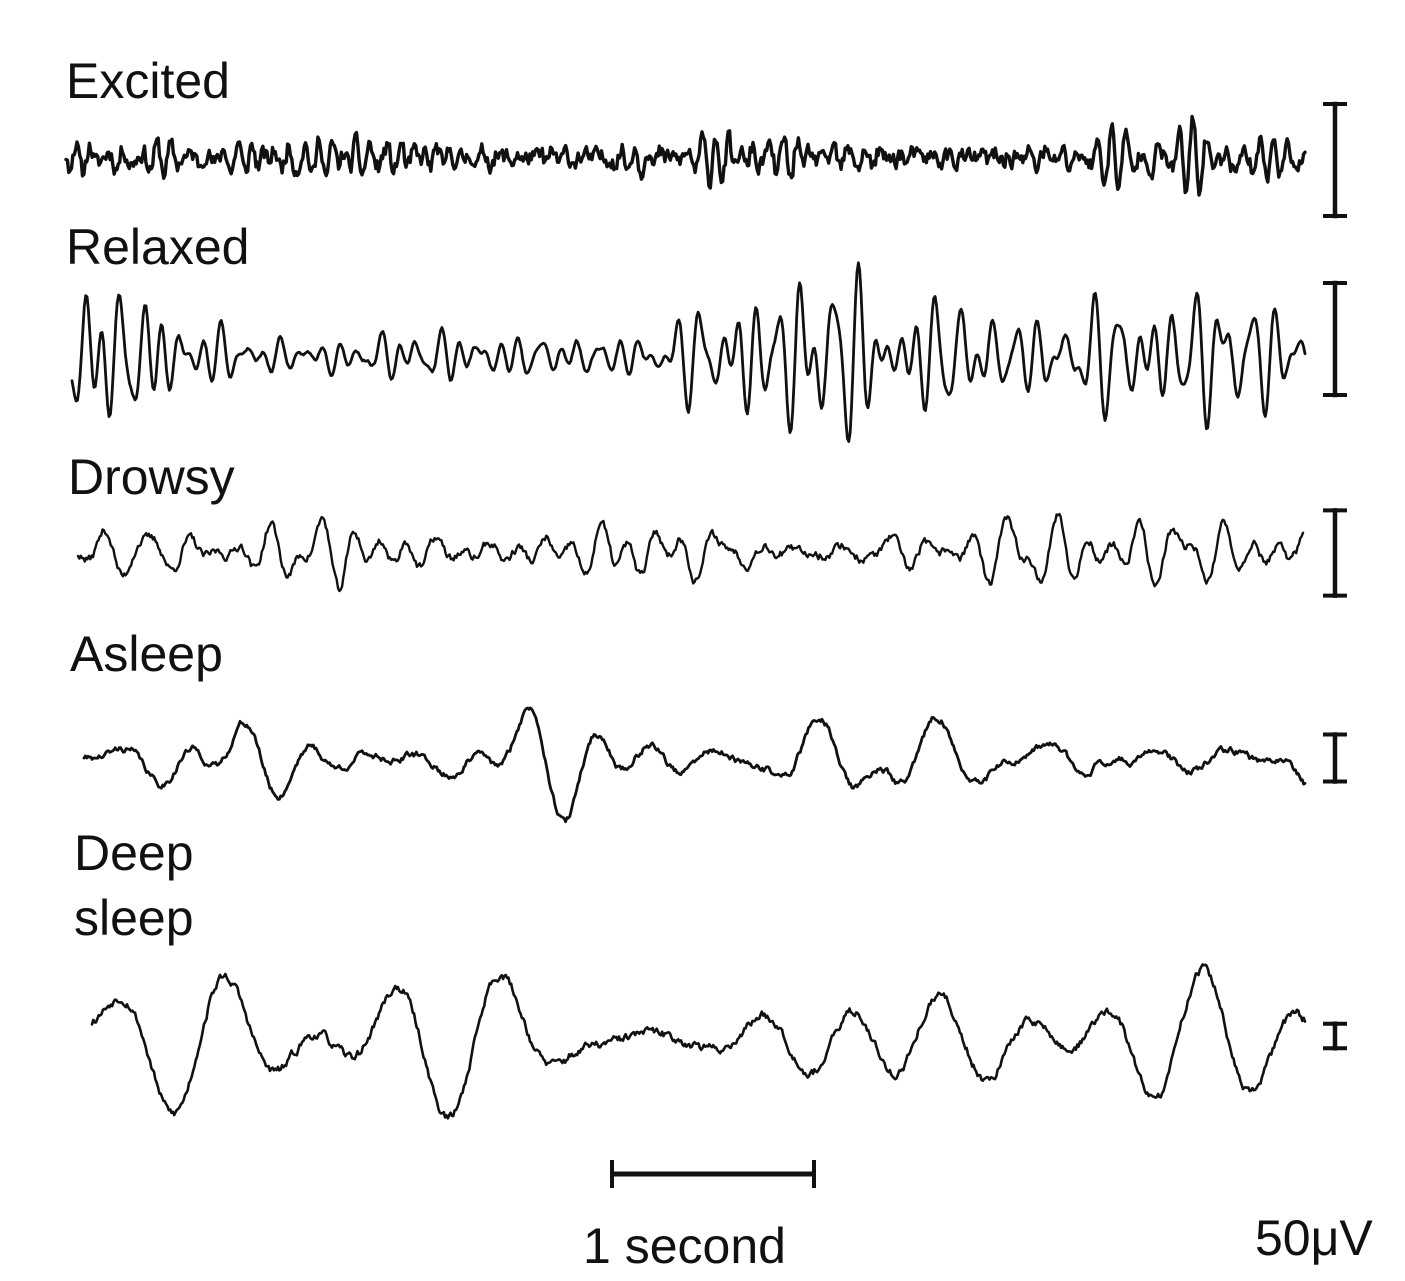  I want to click on scale-bar-asleep, so click(1335, 758).